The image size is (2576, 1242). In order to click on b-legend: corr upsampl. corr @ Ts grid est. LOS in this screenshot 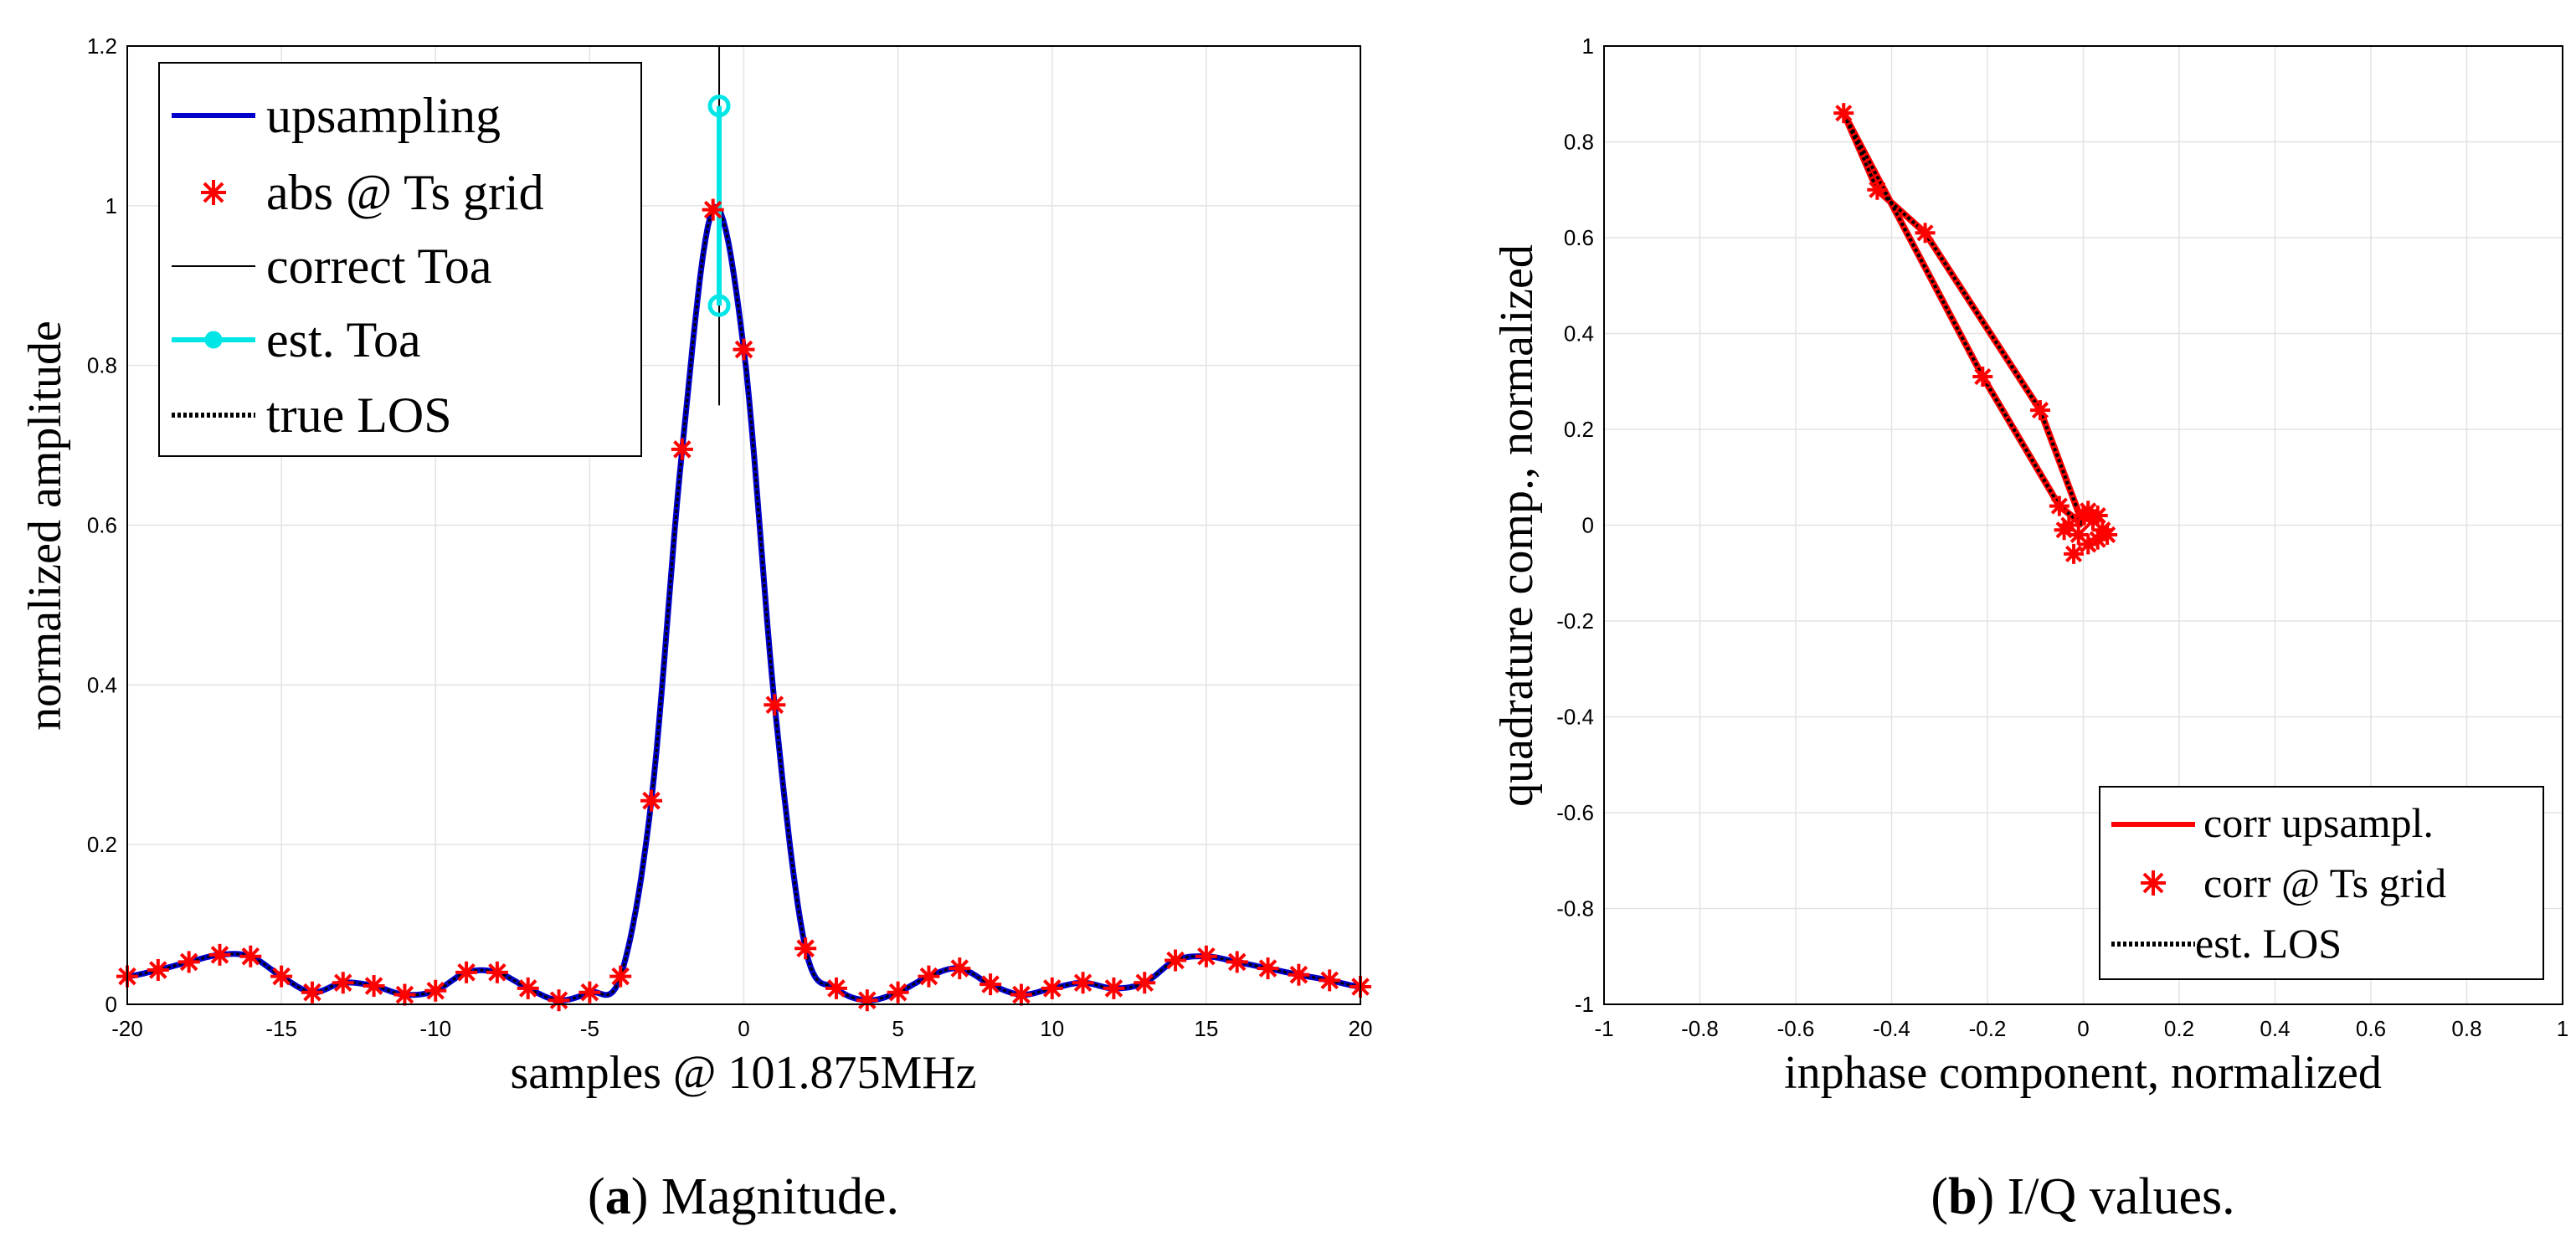, I will do `click(2321, 883)`.